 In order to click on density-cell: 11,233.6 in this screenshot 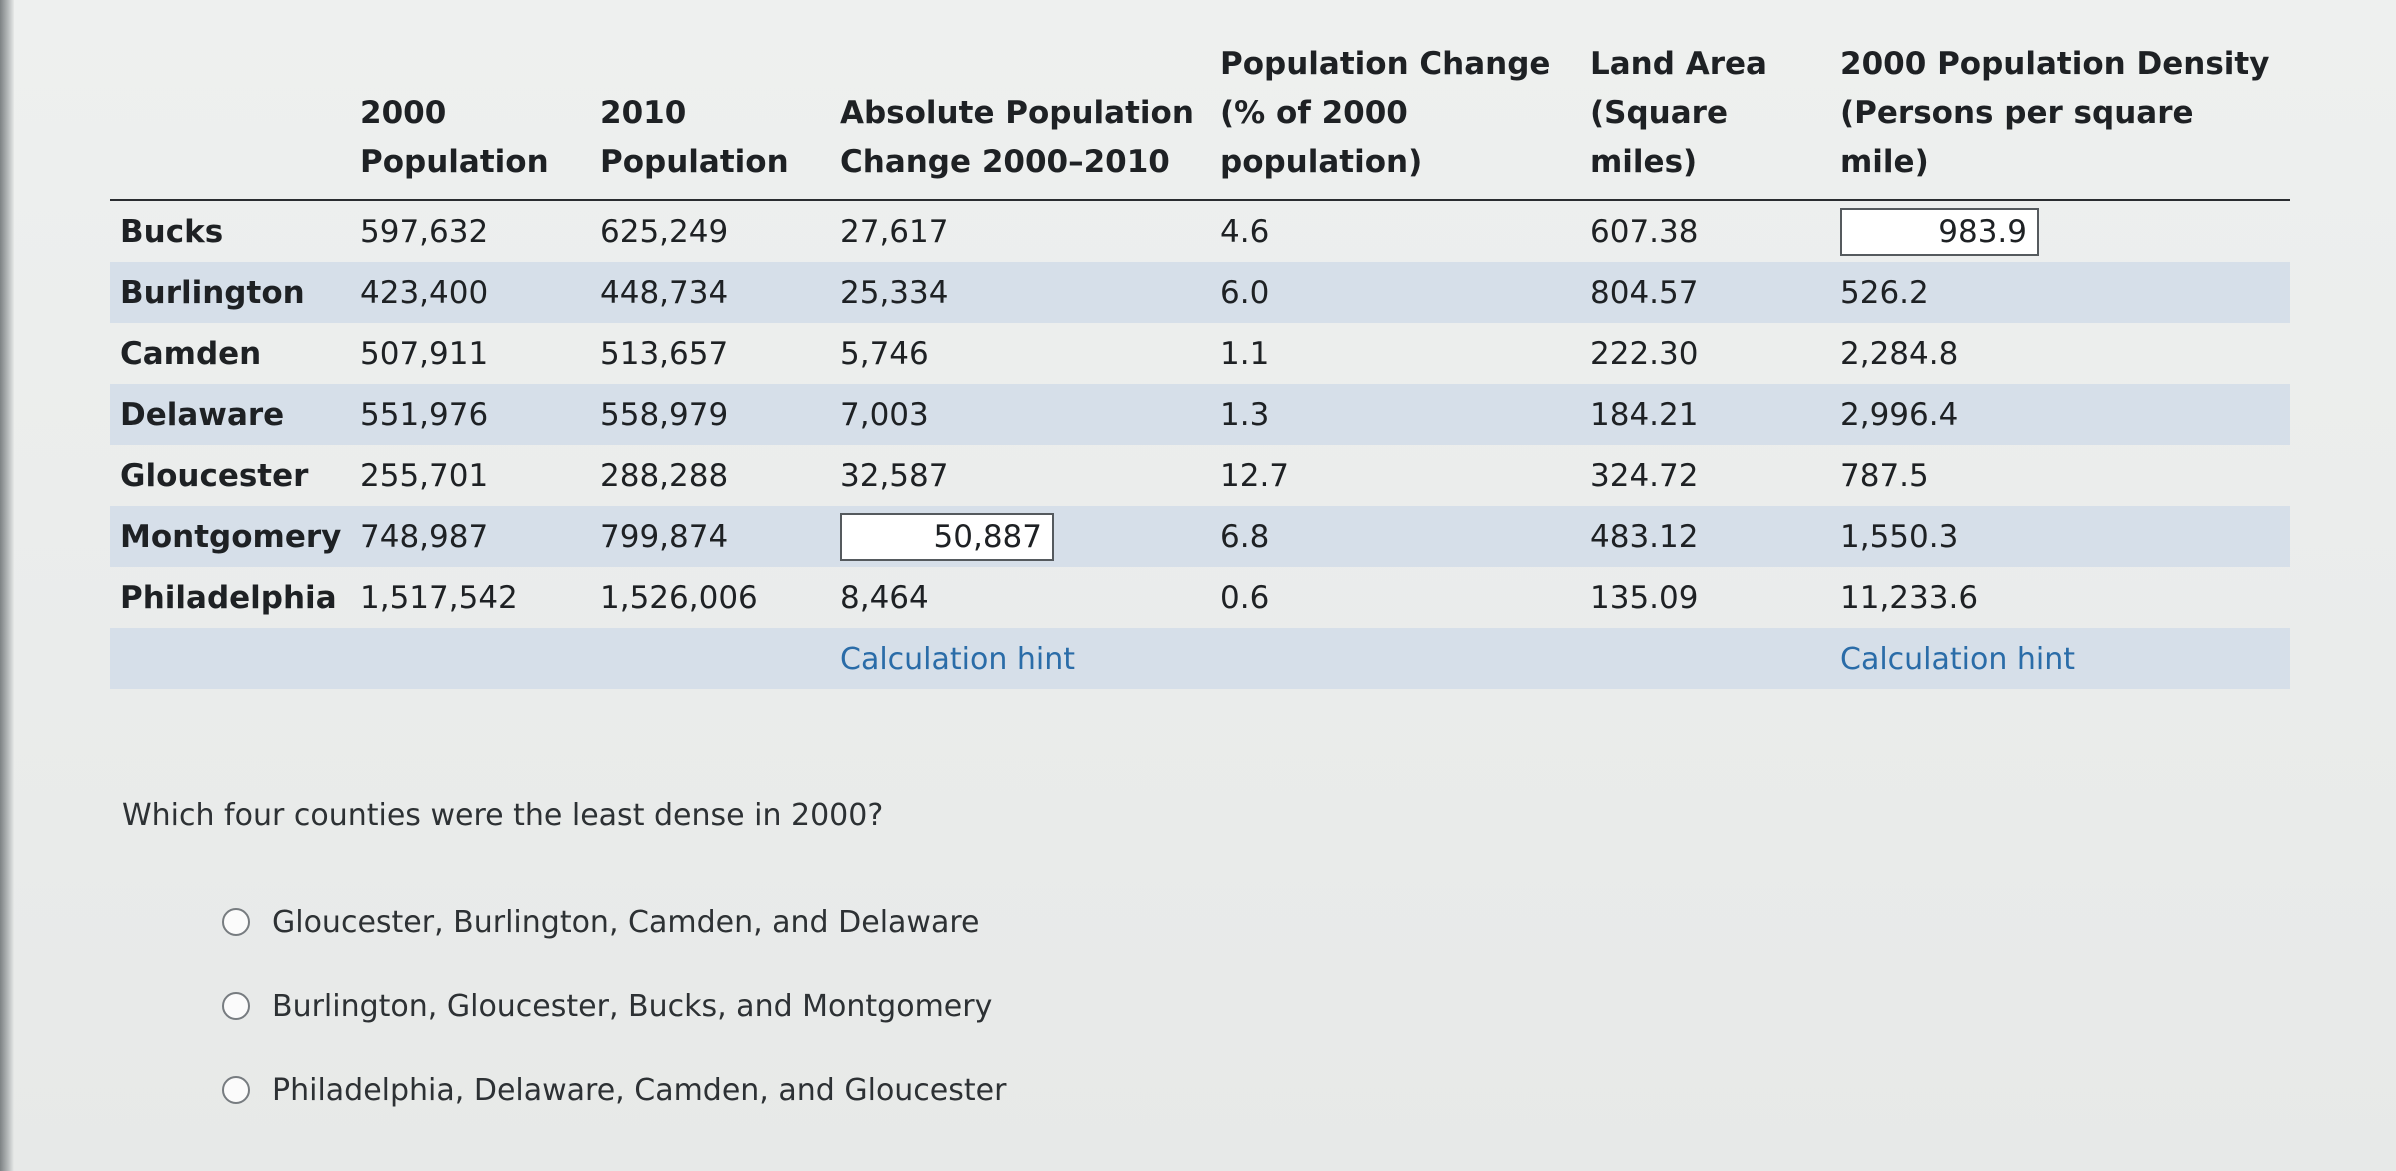, I will do `click(1909, 597)`.